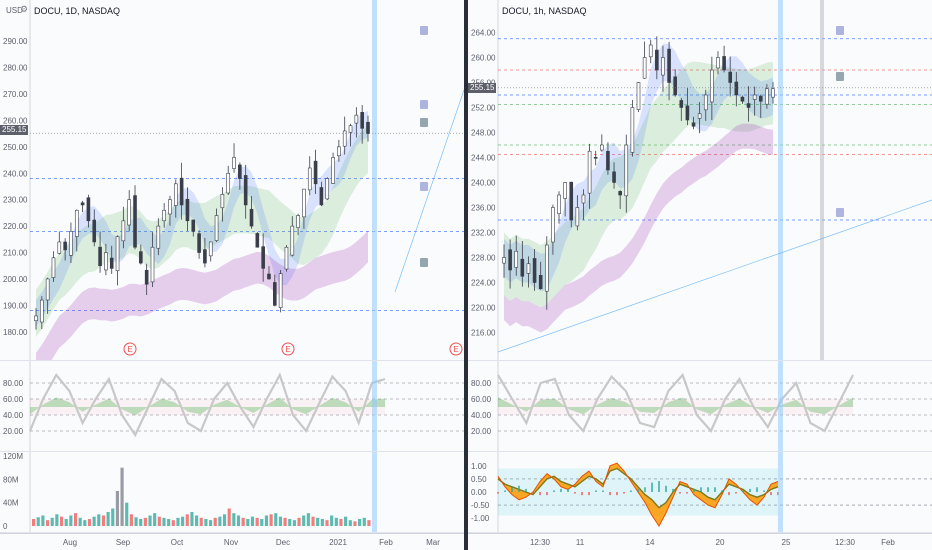 The height and width of the screenshot is (550, 932). I want to click on split-divider, so click(466, 275).